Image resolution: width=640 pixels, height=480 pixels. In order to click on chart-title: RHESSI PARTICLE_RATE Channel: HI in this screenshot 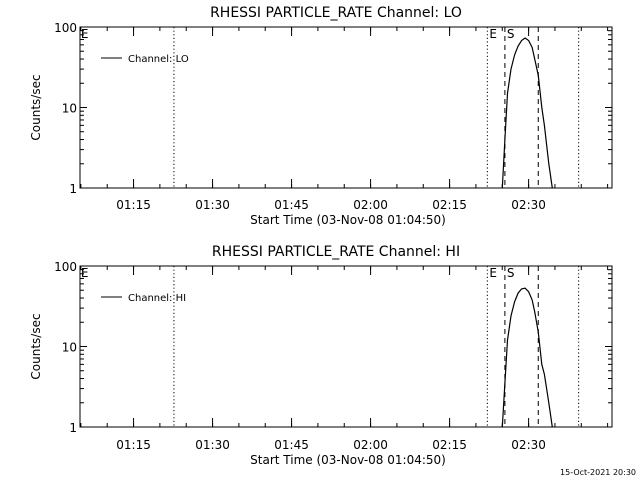, I will do `click(336, 252)`.